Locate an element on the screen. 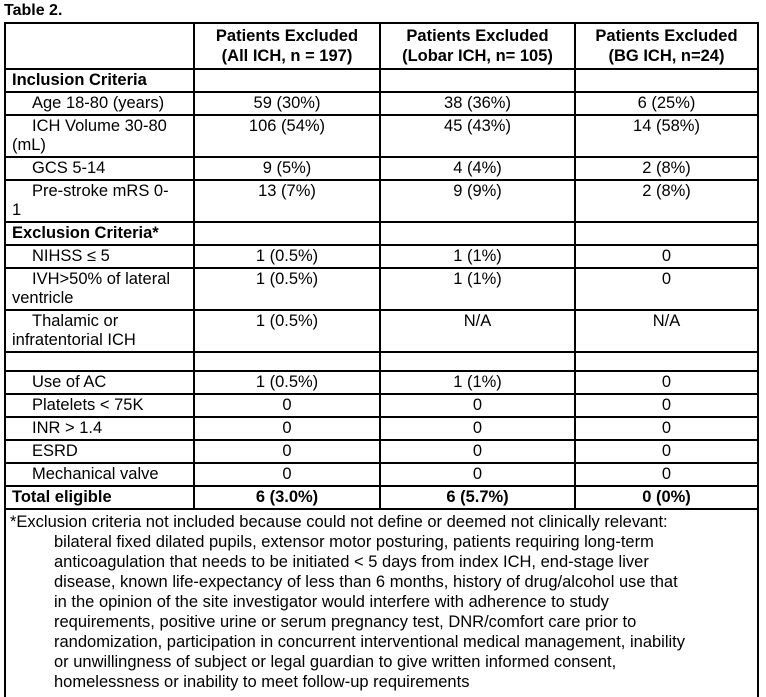 This screenshot has height=697, width=766. table-row: GCS 5-14 9 (5%) 4 (4%) 2 (8%) is located at coordinates (381, 168).